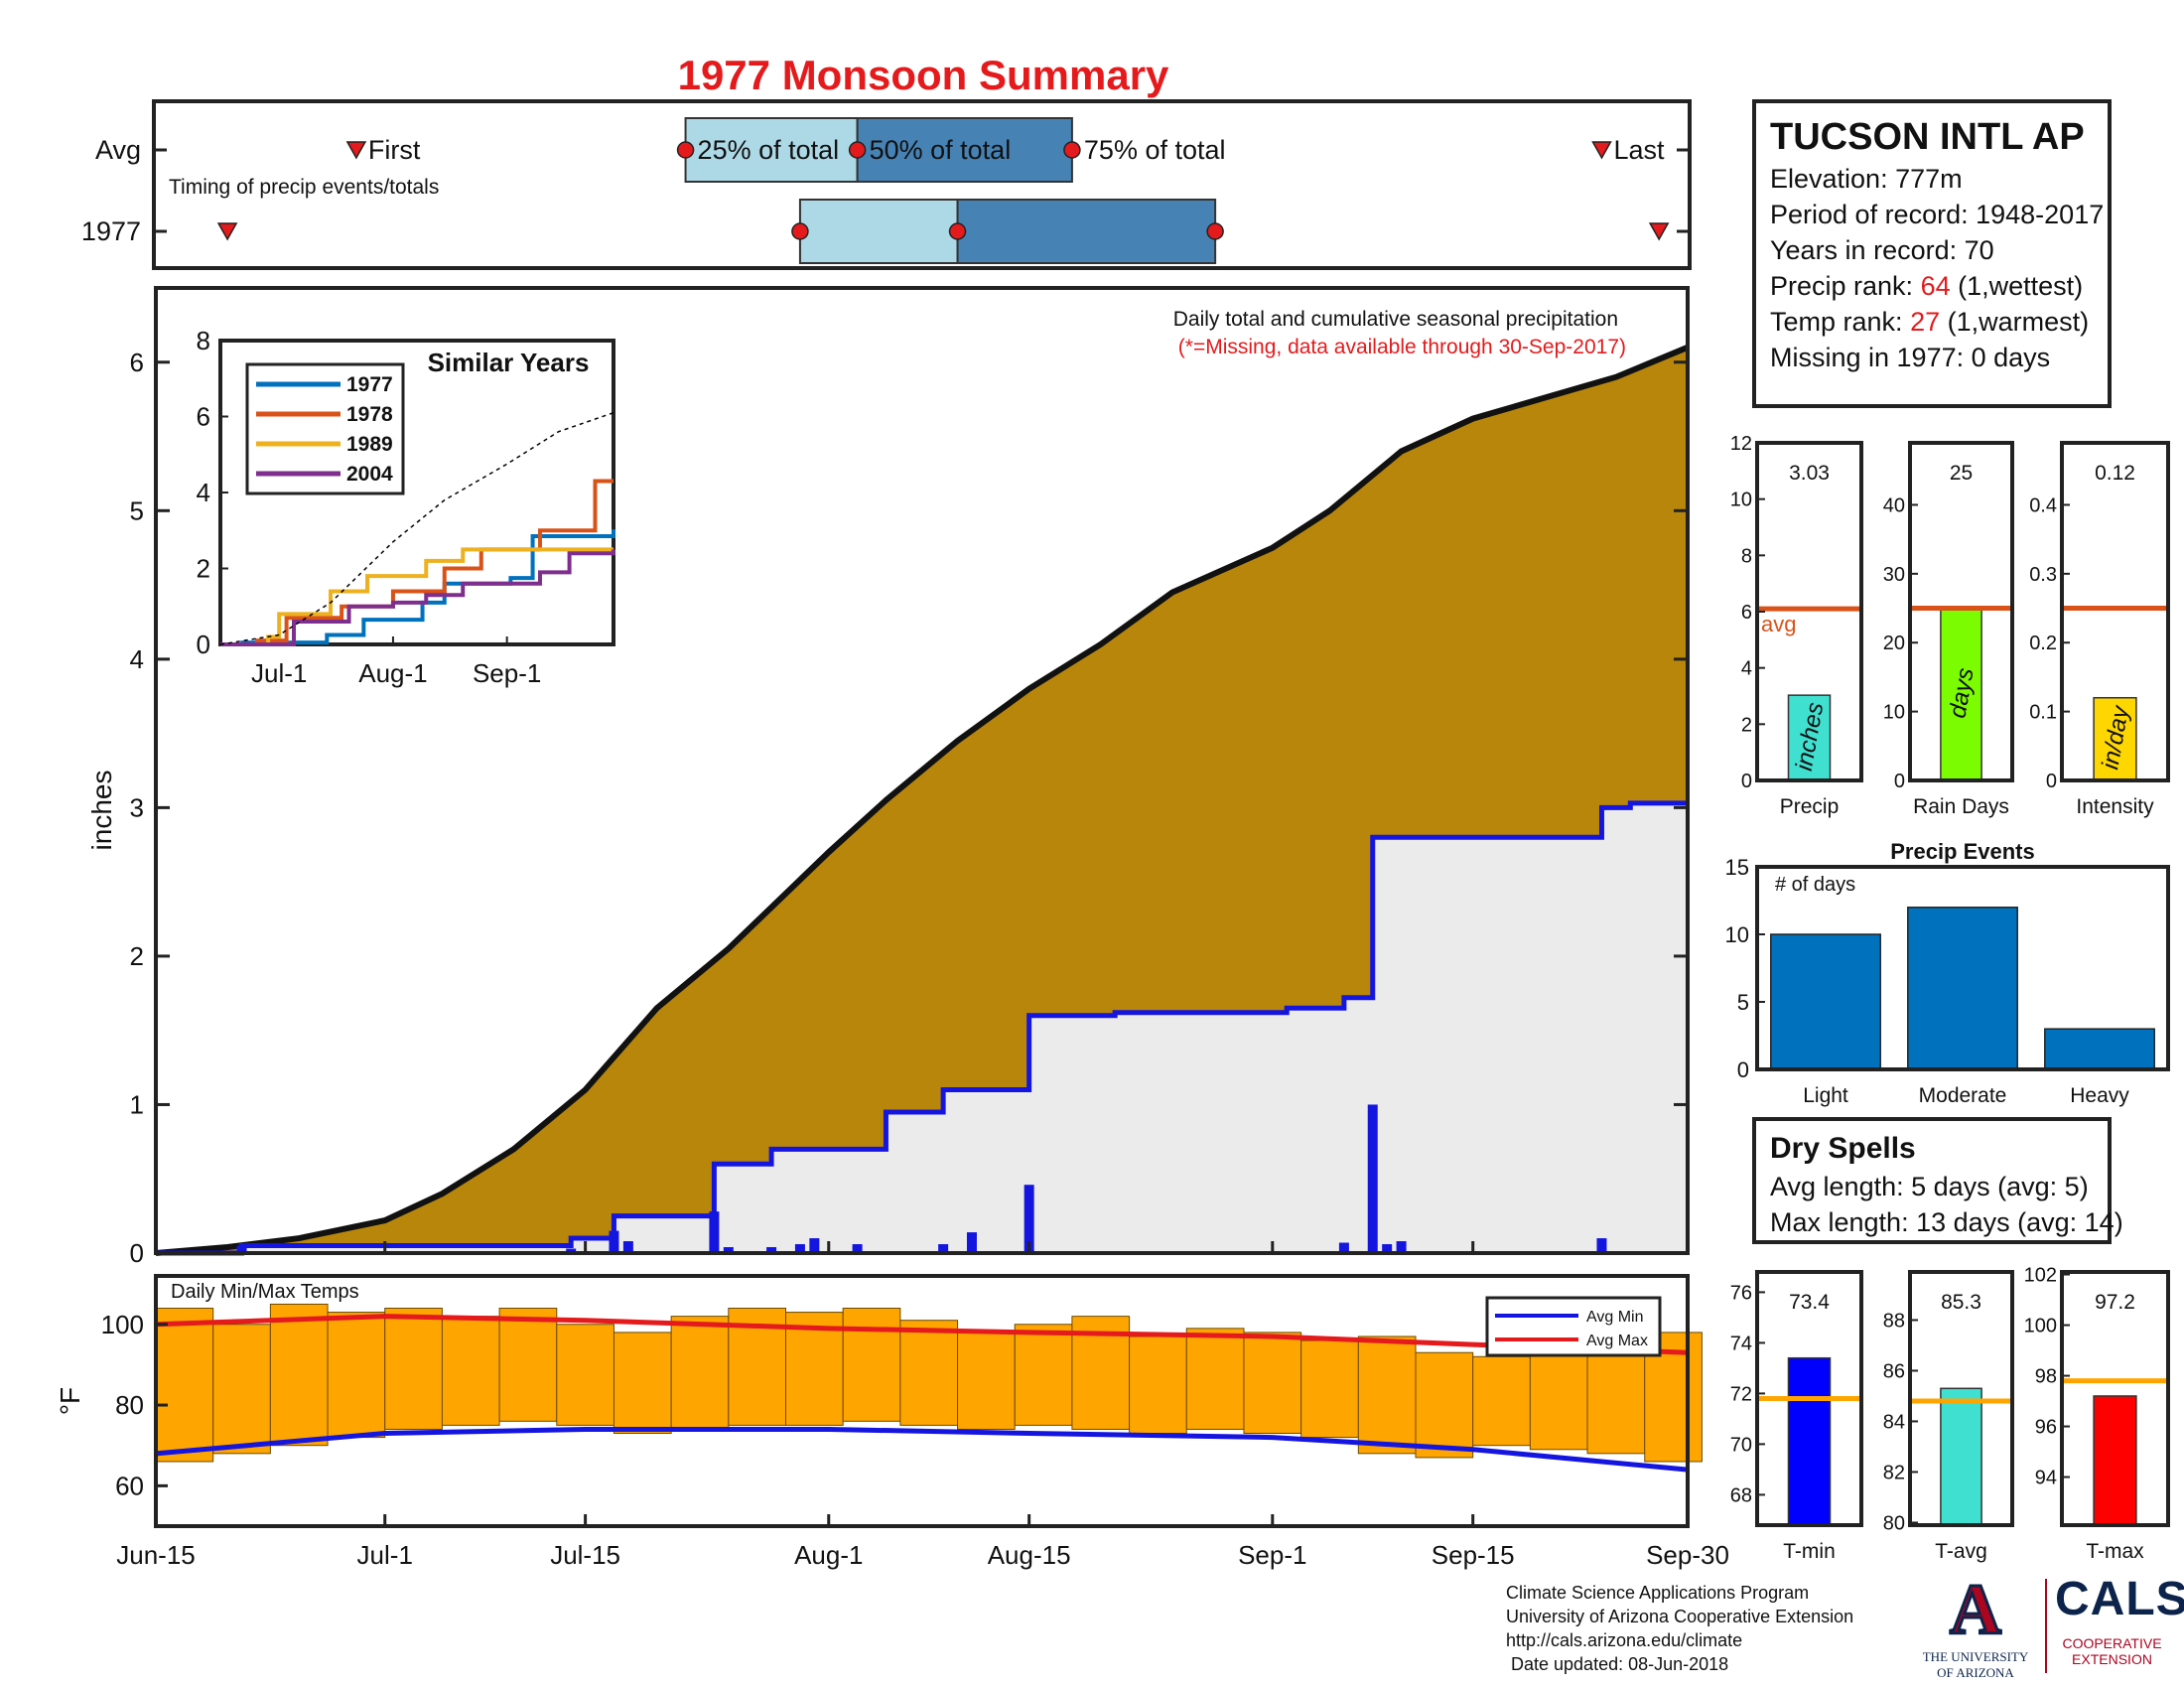  What do you see at coordinates (1976, 1609) in the screenshot?
I see `ua-letter-logo: A` at bounding box center [1976, 1609].